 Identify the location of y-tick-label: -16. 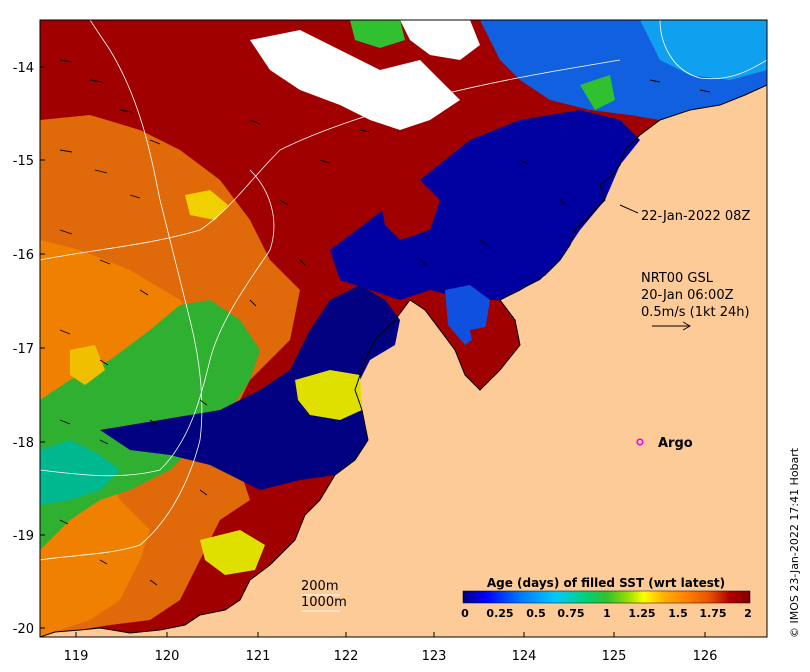
(23, 255).